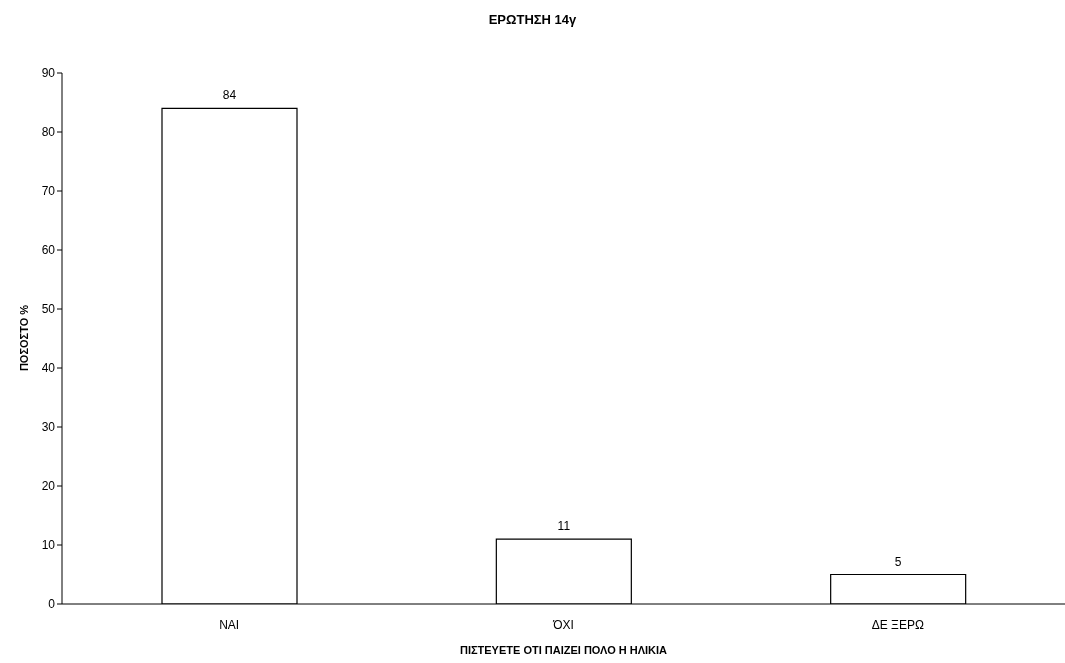 This screenshot has width=1065, height=663. I want to click on chart-title: ΕΡΩΤΗΣΗ 14γ, so click(532, 19).